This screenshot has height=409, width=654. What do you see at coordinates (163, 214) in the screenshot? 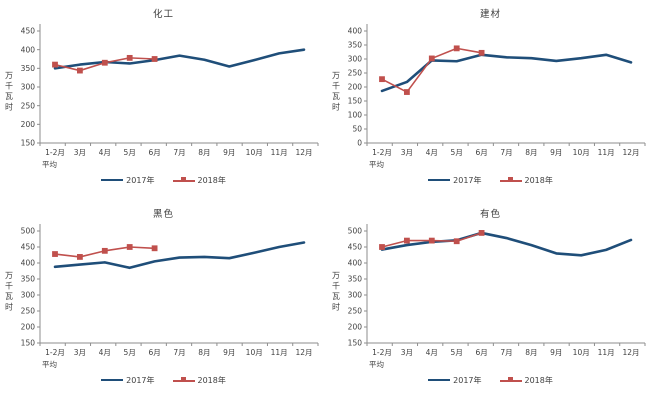
I see `chart-title: 黑色` at bounding box center [163, 214].